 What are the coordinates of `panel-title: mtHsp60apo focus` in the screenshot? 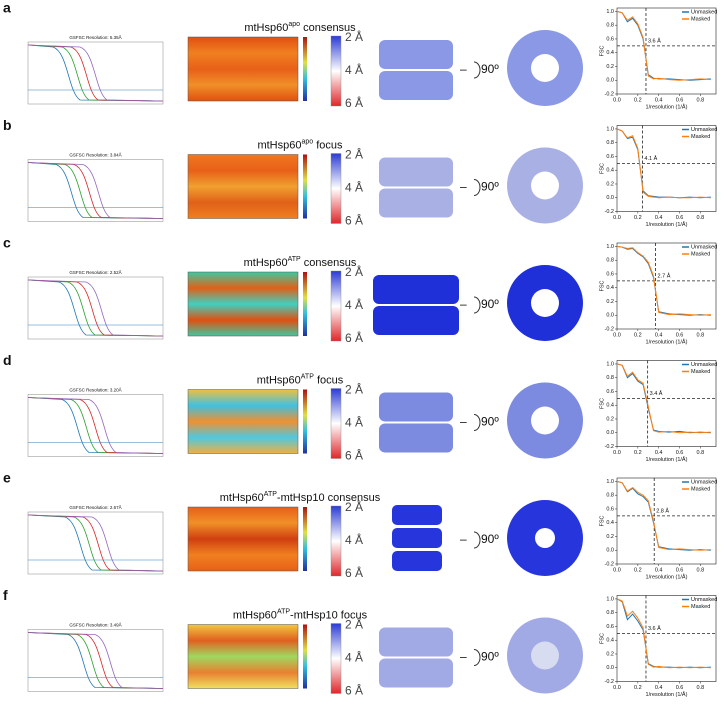 It's located at (300, 144).